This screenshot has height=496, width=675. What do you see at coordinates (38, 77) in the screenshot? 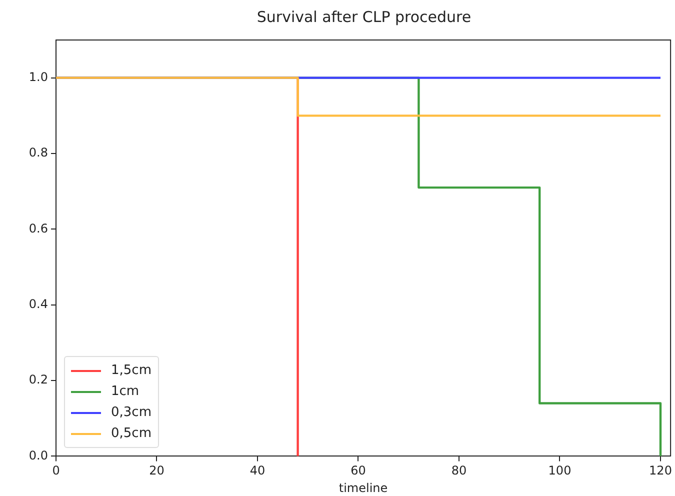
I see `y-tick-label: 1.0` at bounding box center [38, 77].